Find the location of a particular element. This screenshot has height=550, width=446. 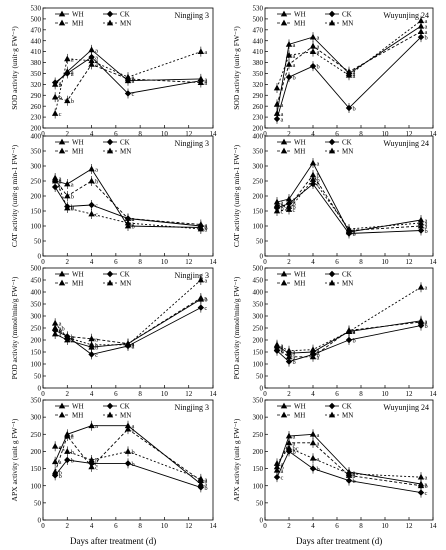

y-axis-label: APX activity (unit g FW⁻¹) is located at coordinates (14, 459).